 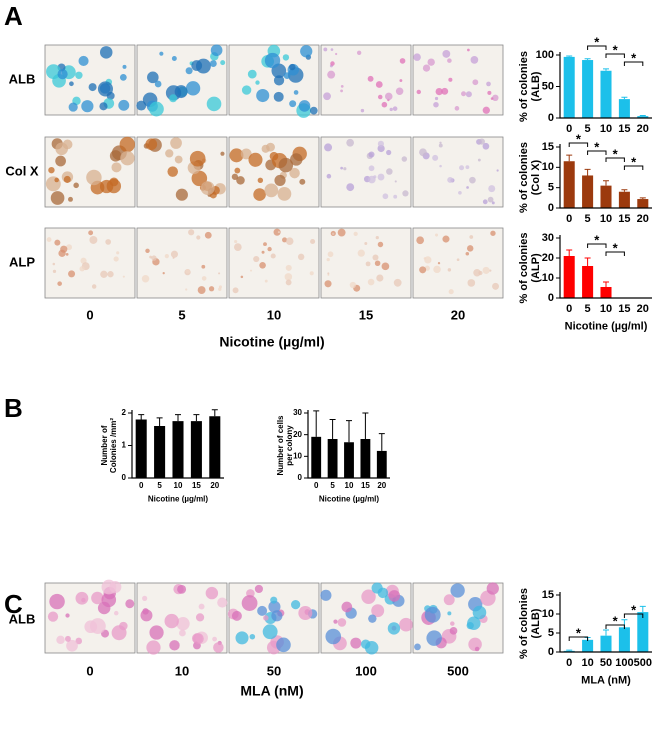 What do you see at coordinates (579, 632) in the screenshot?
I see `significance-star: *` at bounding box center [579, 632].